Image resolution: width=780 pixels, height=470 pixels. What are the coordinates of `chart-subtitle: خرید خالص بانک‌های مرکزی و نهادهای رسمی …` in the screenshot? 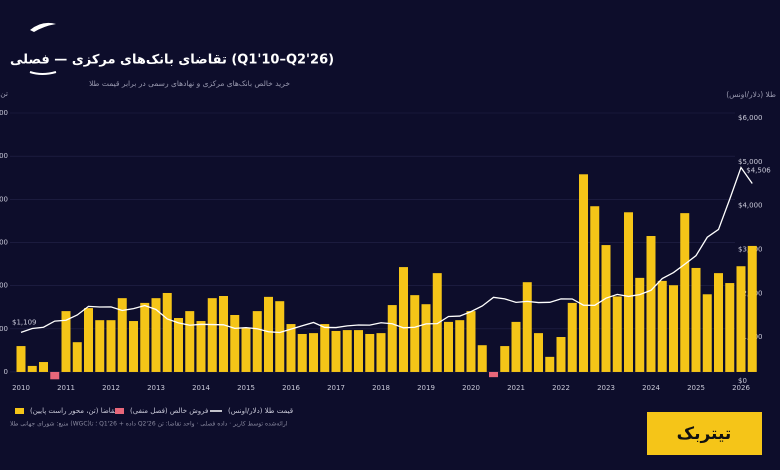 It's located at (189, 83).